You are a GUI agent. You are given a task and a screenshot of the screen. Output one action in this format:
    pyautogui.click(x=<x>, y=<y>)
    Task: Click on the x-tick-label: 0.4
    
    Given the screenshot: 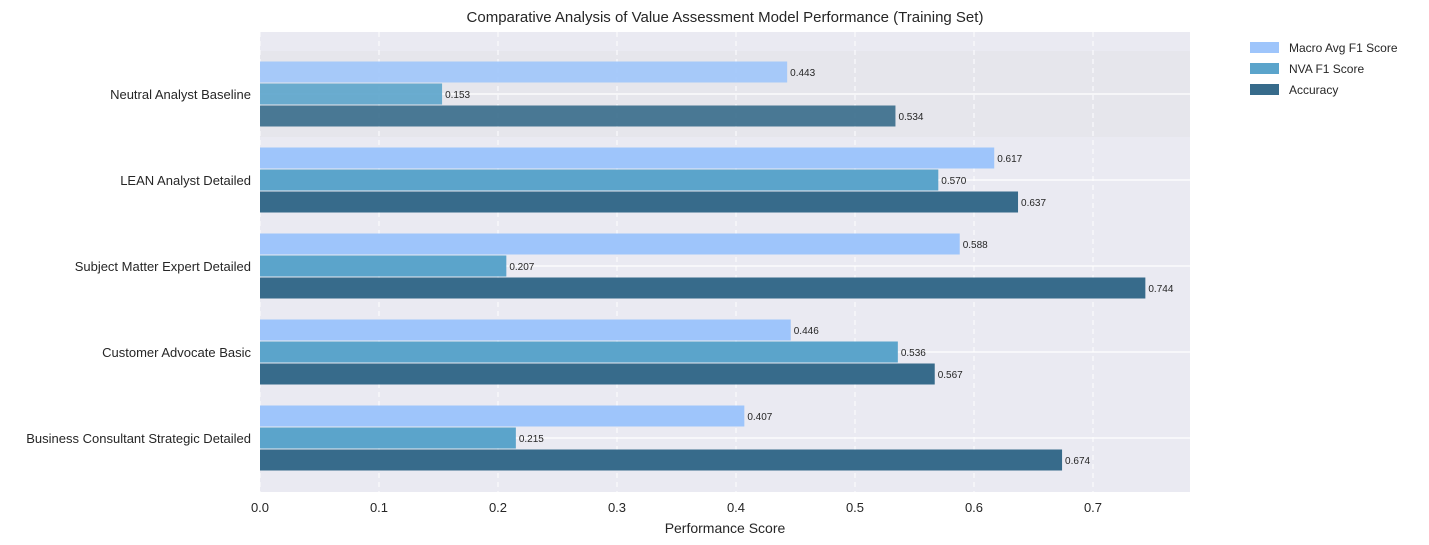 What is the action you would take?
    pyautogui.click(x=736, y=507)
    